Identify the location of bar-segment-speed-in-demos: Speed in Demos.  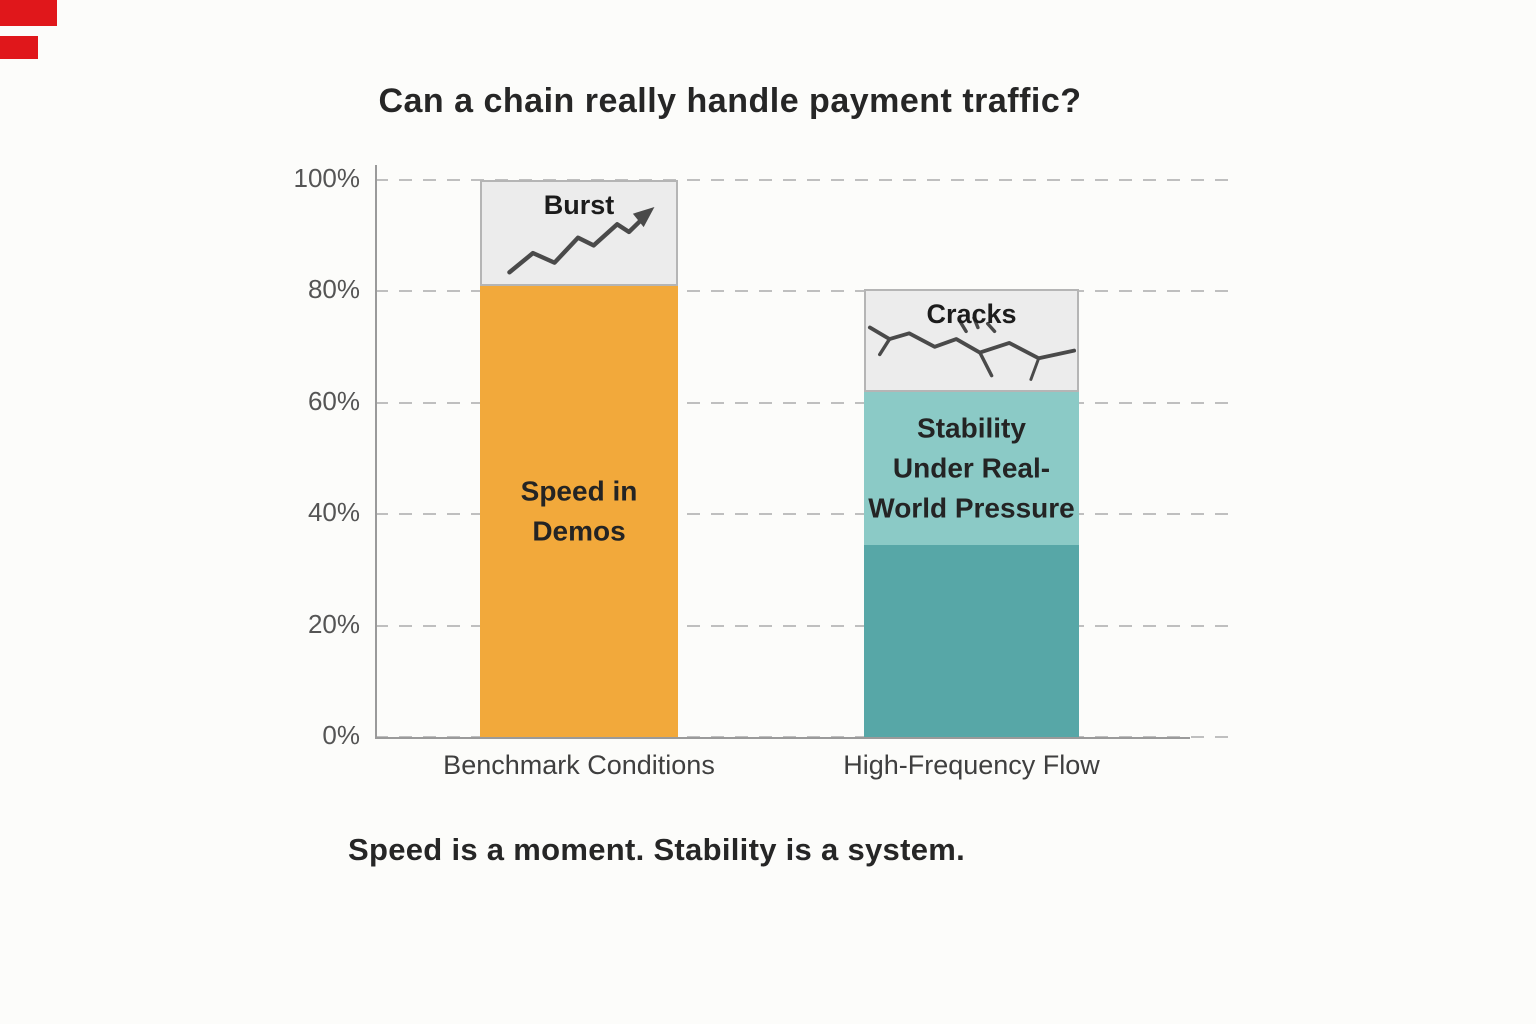
(579, 511).